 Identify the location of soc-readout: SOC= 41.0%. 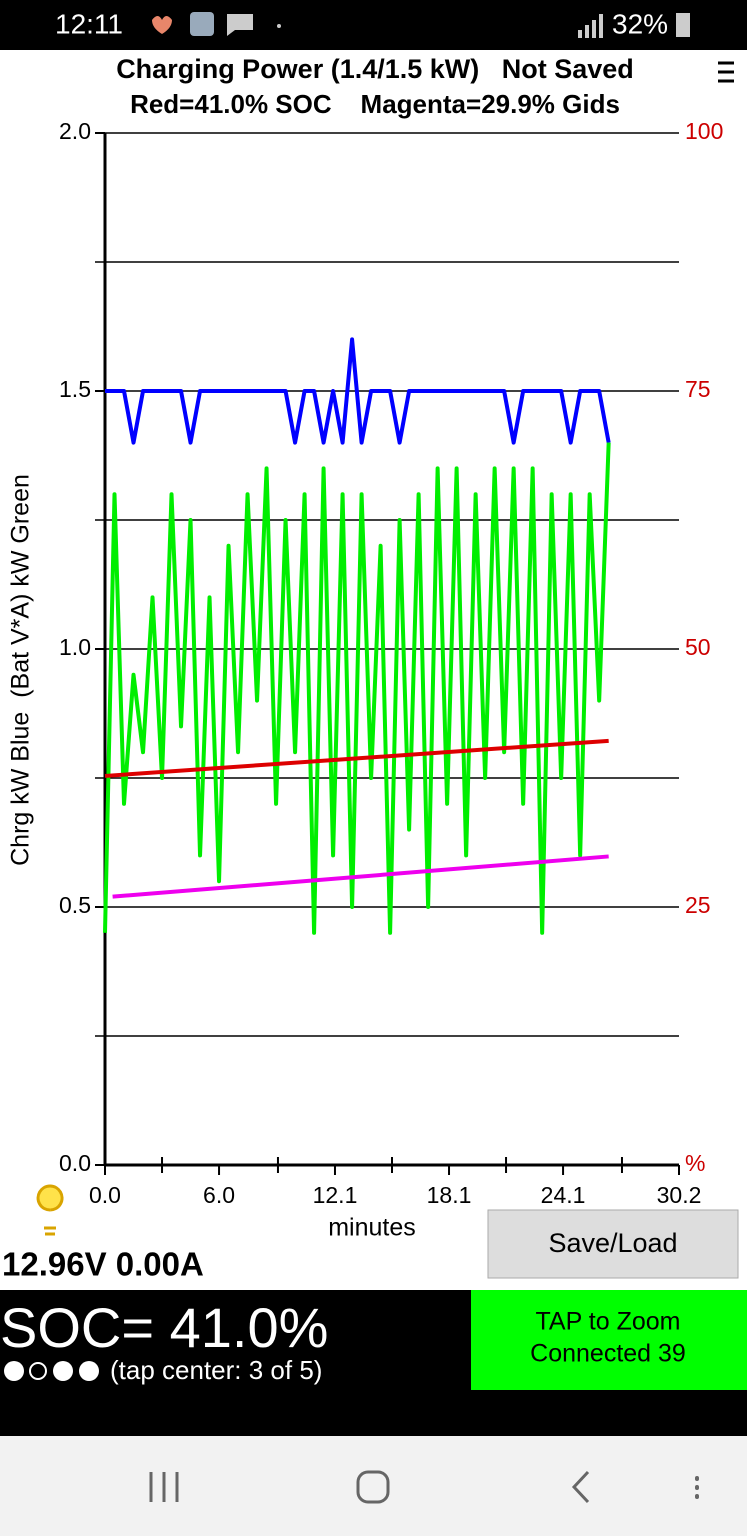
(164, 1327).